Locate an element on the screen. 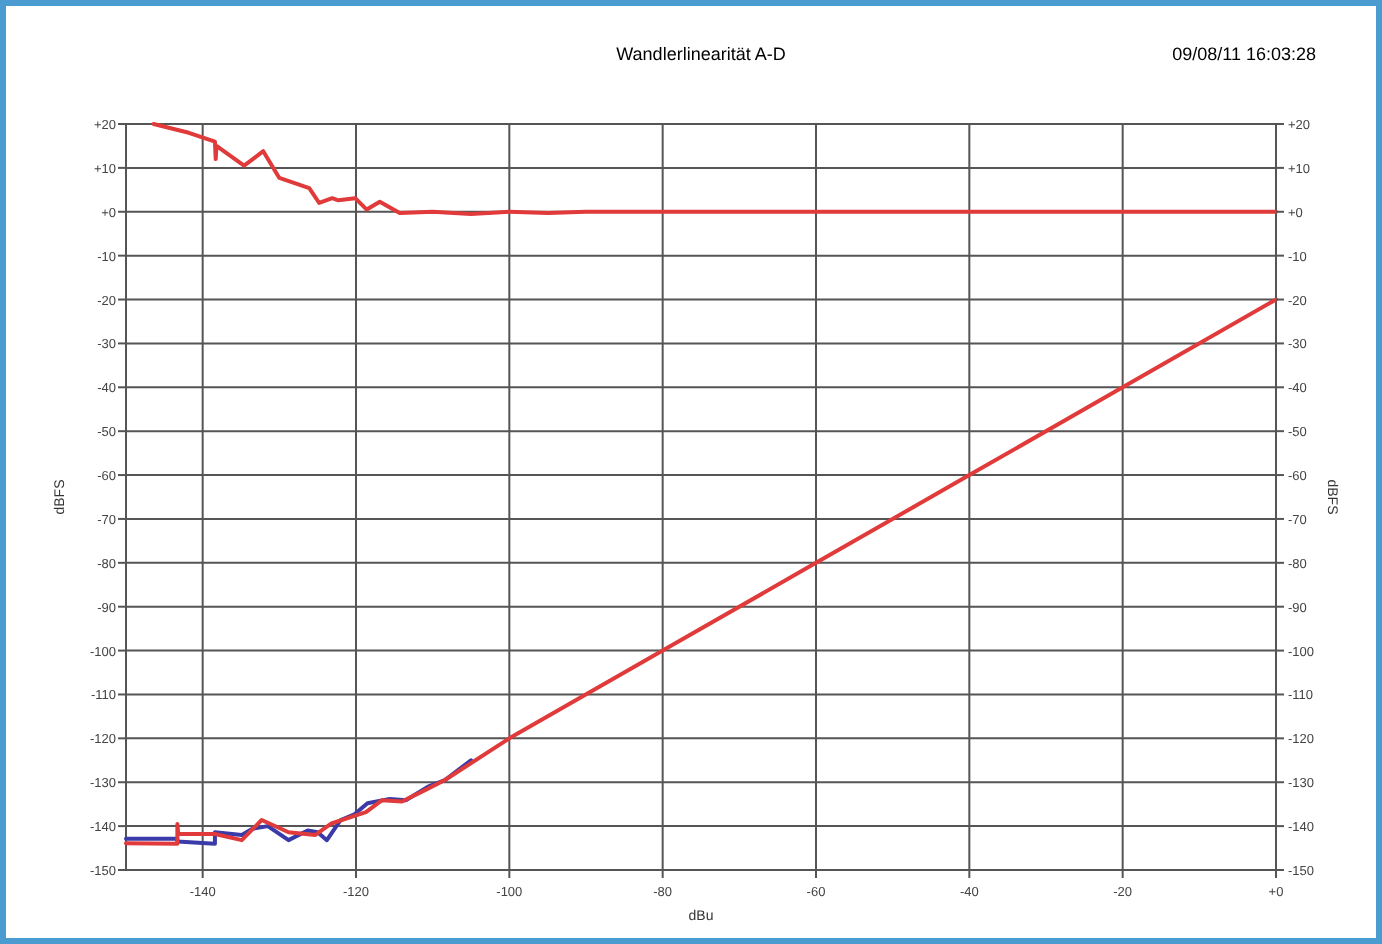 This screenshot has width=1382, height=944. text: 09/08/11 16:03:28 is located at coordinates (1244, 54).